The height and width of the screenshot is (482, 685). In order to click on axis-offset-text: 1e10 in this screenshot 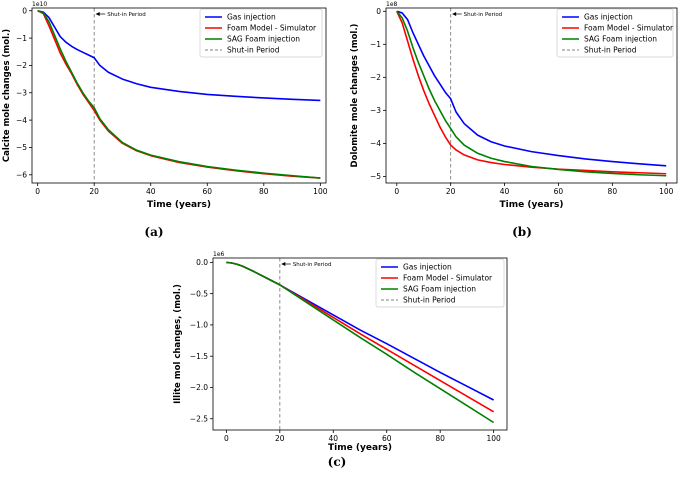, I will do `click(39, 4)`.